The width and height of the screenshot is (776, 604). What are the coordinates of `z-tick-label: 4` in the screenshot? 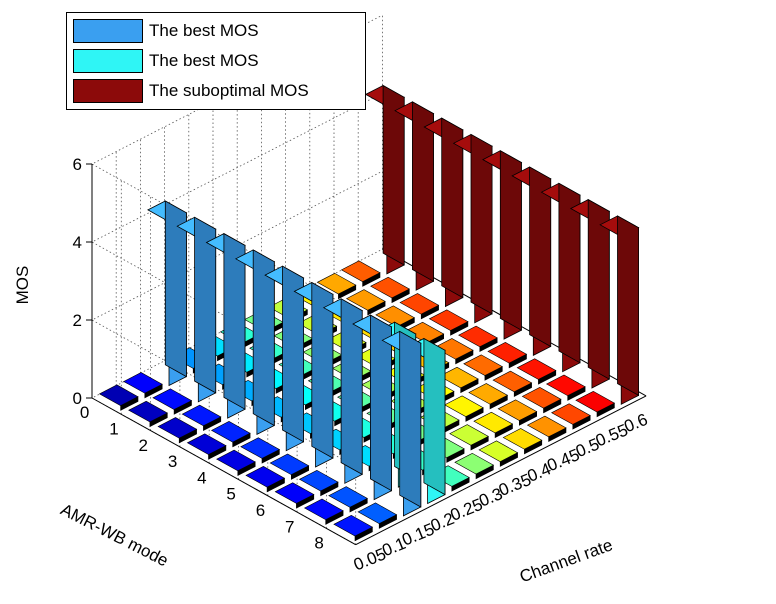 It's located at (77, 242).